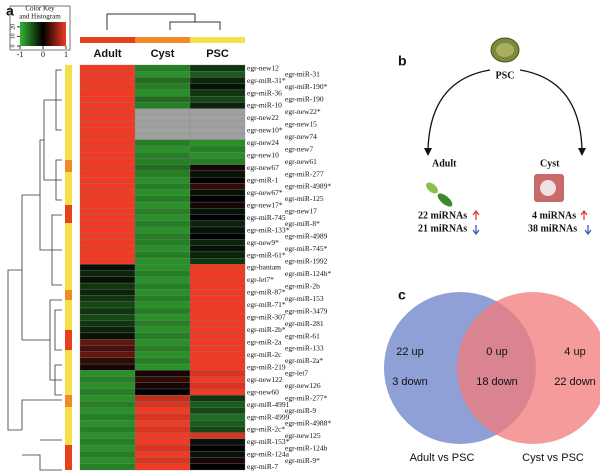  What do you see at coordinates (303, 385) in the screenshot?
I see `row-label: egr-new126` at bounding box center [303, 385].